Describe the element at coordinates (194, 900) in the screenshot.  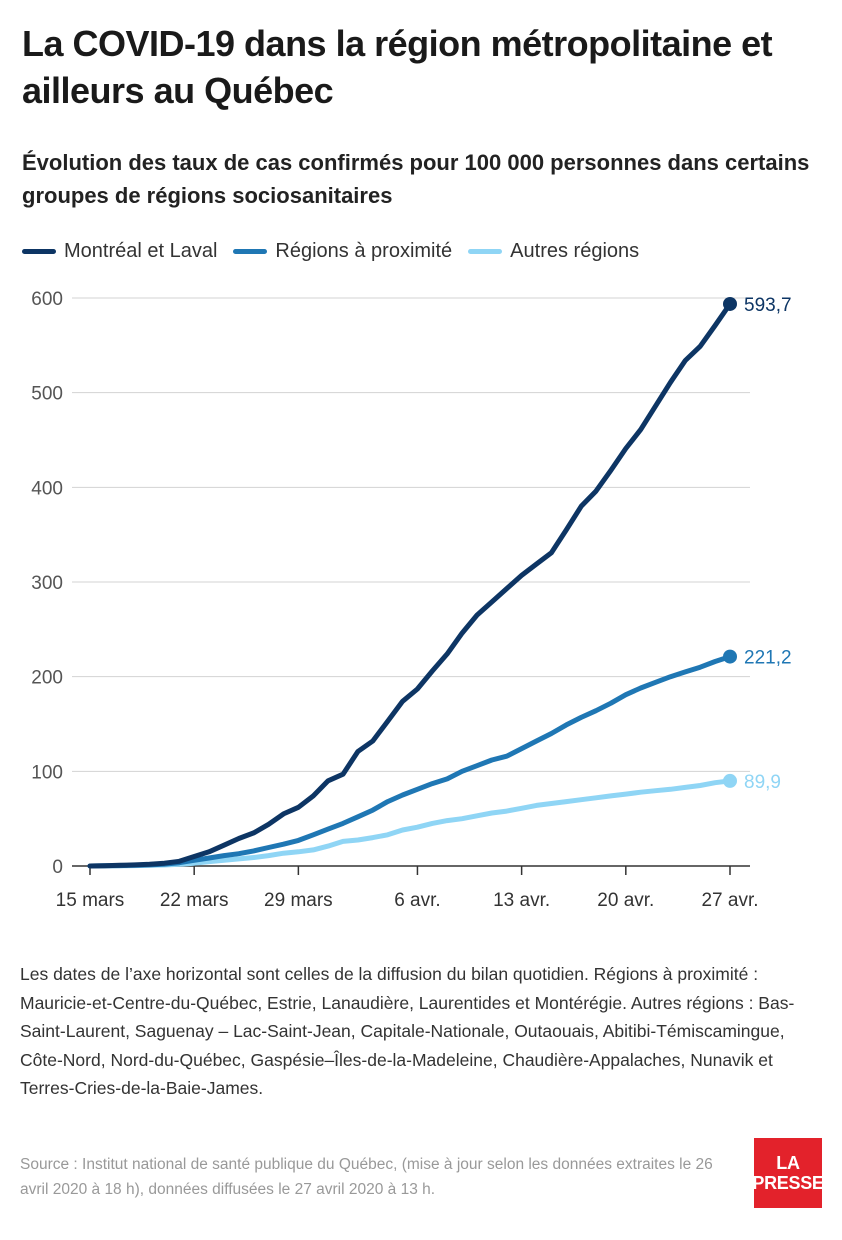
I see `x-tick-label: 22 mars` at that location.